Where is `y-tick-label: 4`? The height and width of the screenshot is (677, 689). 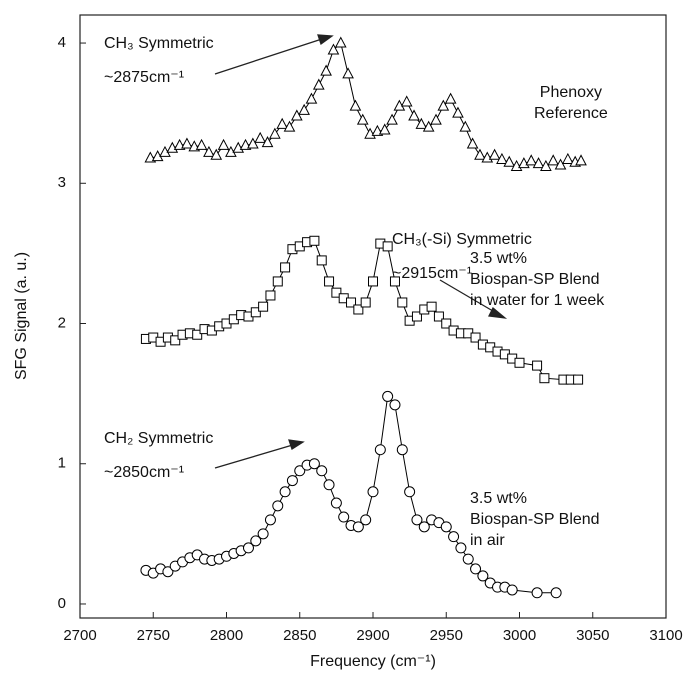
y-tick-label: 4 is located at coordinates (62, 42).